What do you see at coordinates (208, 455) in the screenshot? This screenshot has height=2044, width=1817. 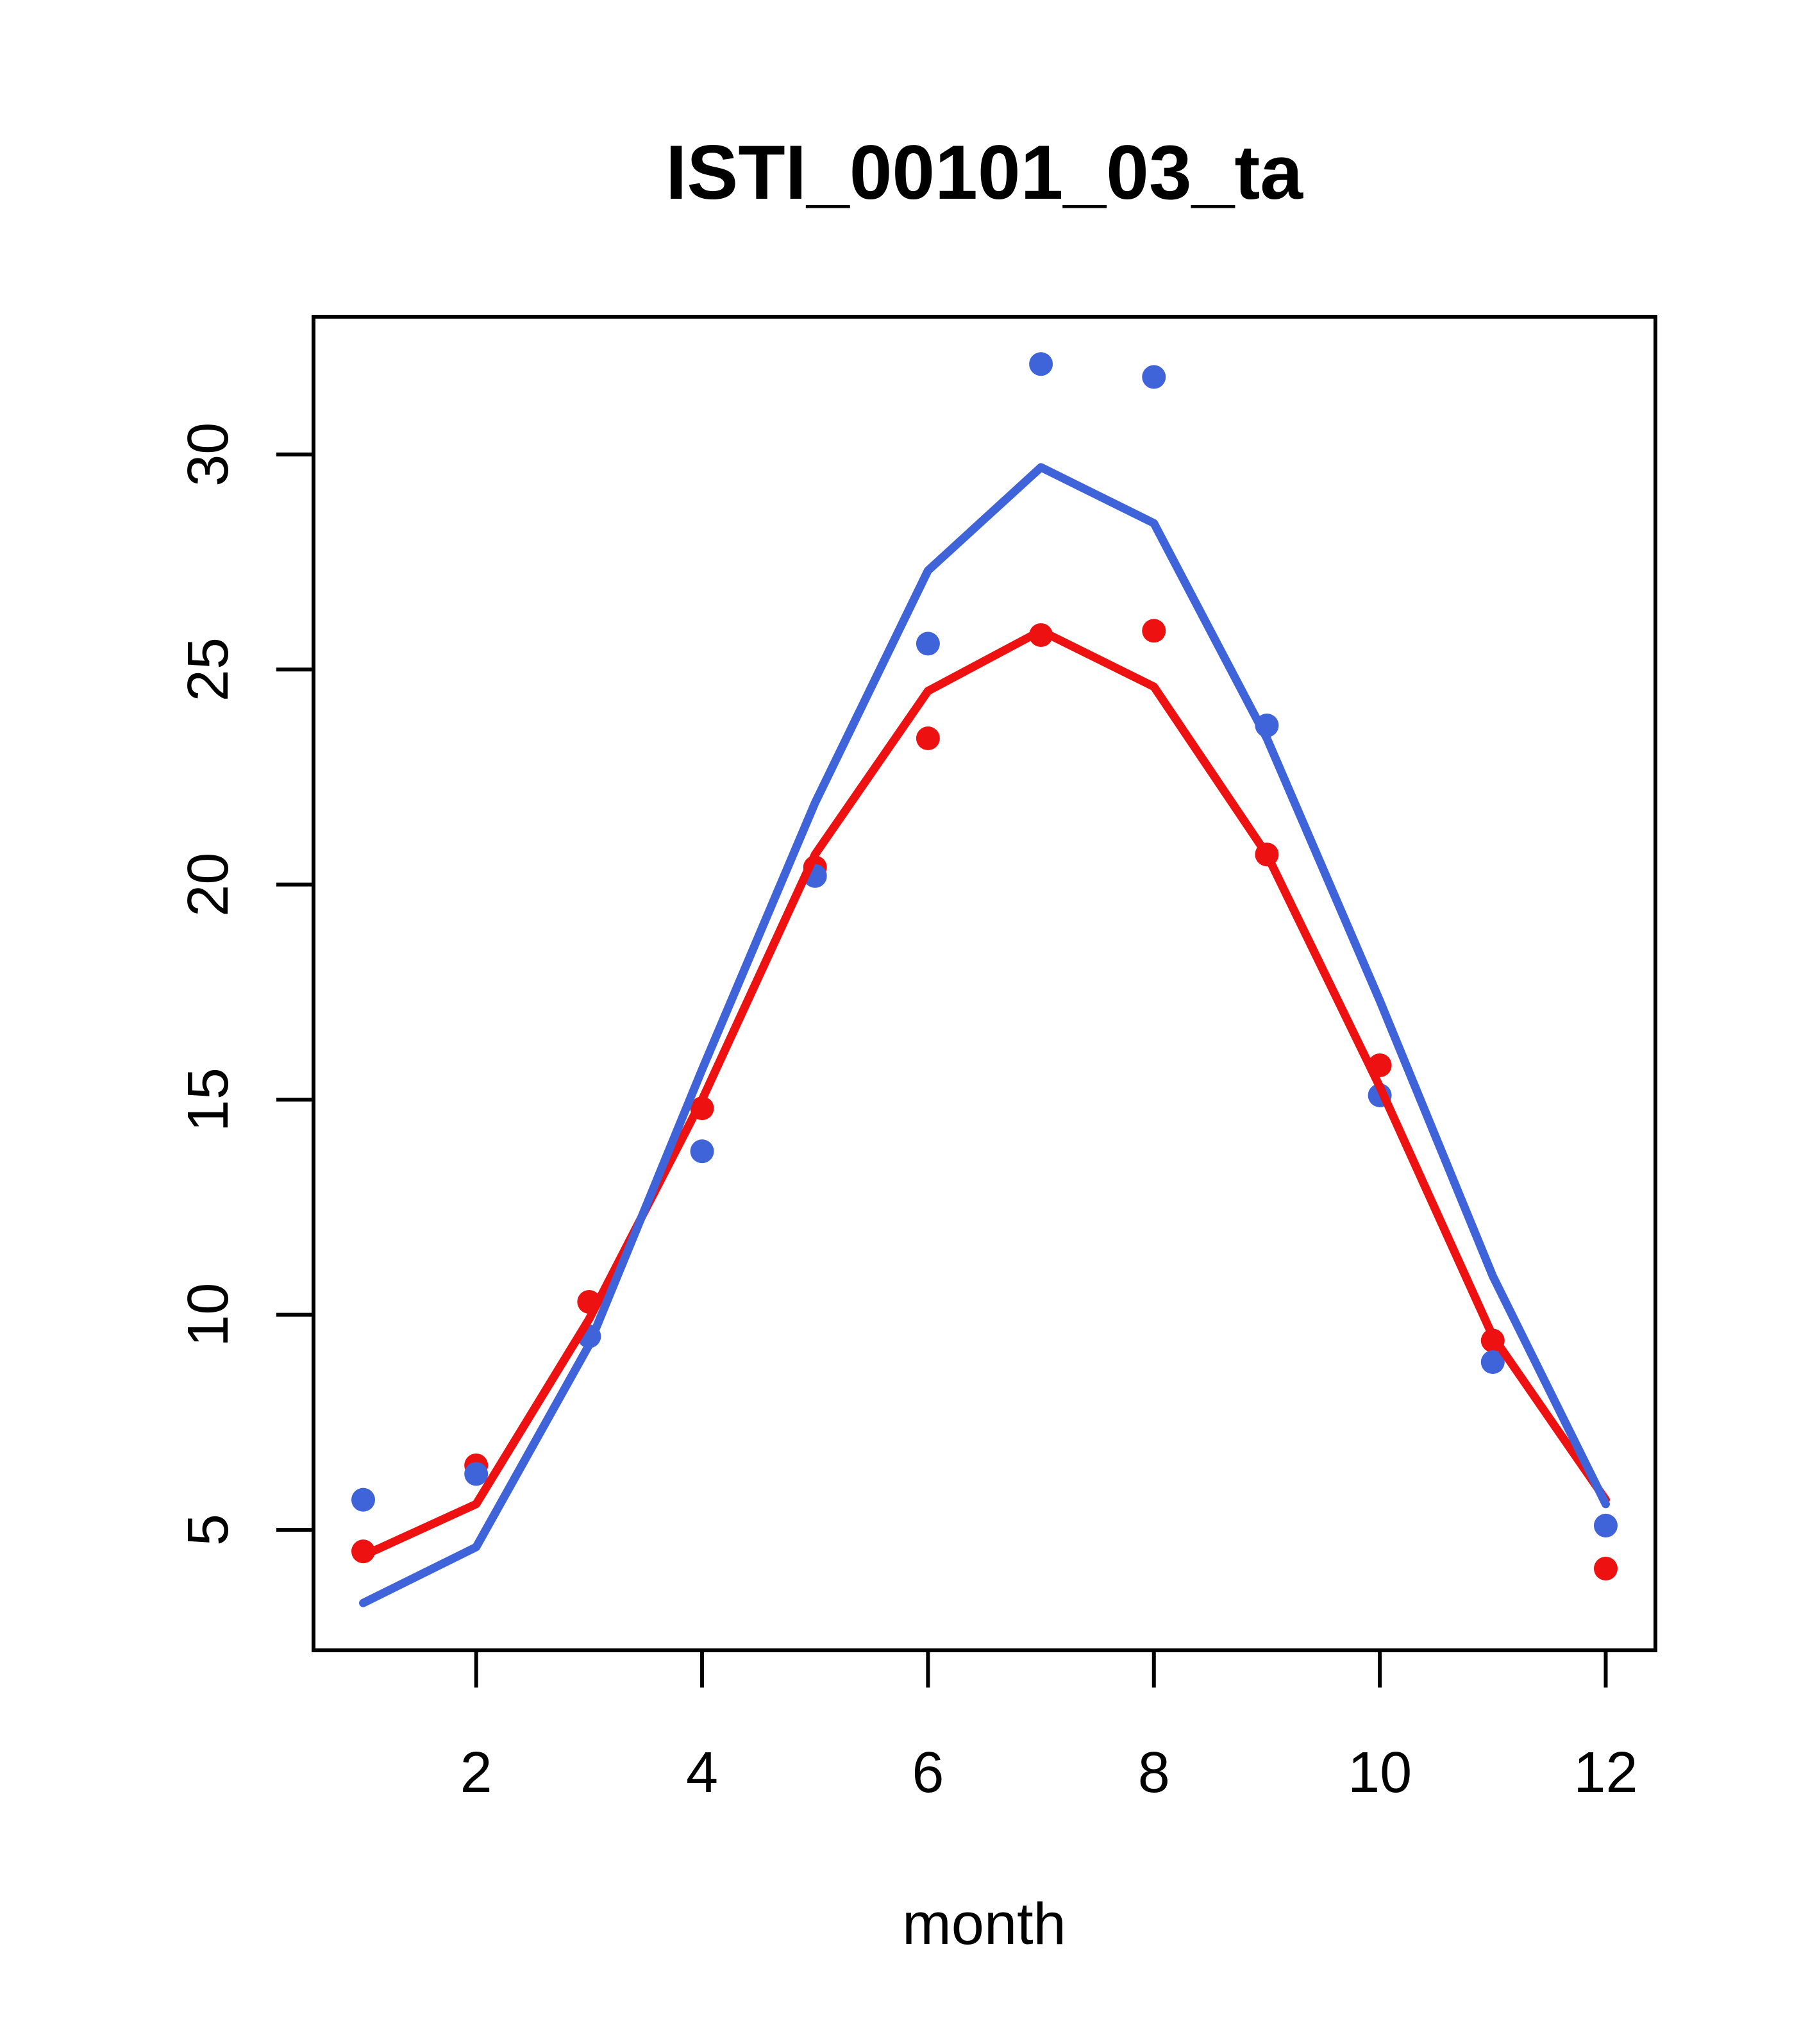 I see `y-tick-label: 30` at bounding box center [208, 455].